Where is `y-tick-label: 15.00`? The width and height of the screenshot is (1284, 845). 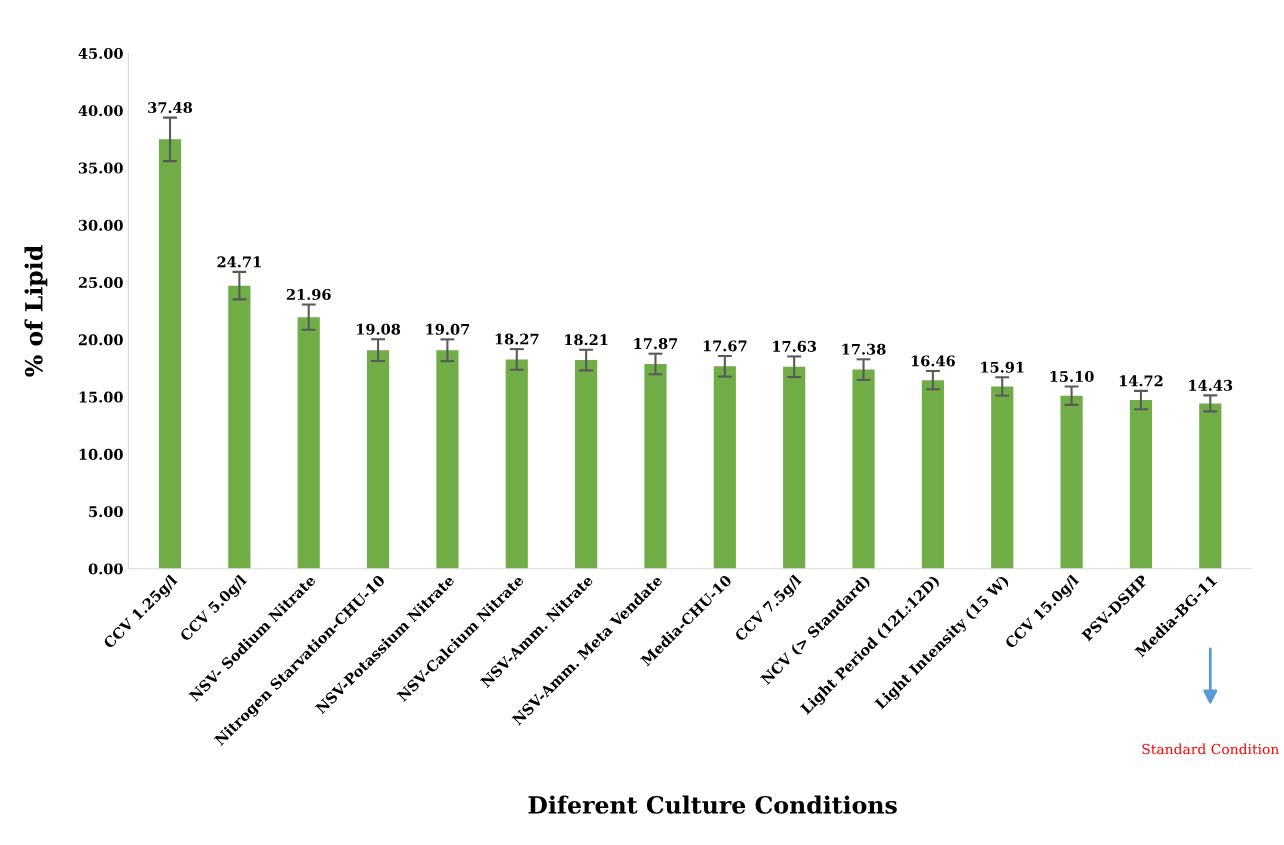
y-tick-label: 15.00 is located at coordinates (101, 397).